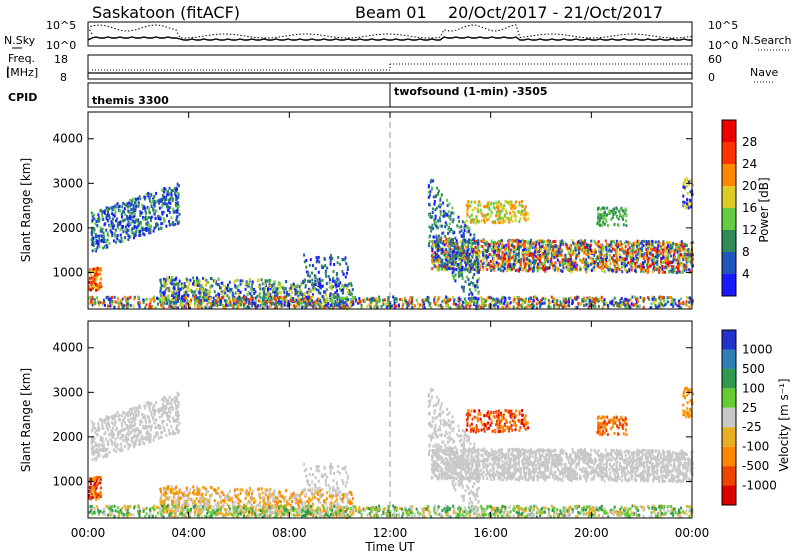 The image size is (800, 558). I want to click on xtick-label: 12:00, so click(390, 533).